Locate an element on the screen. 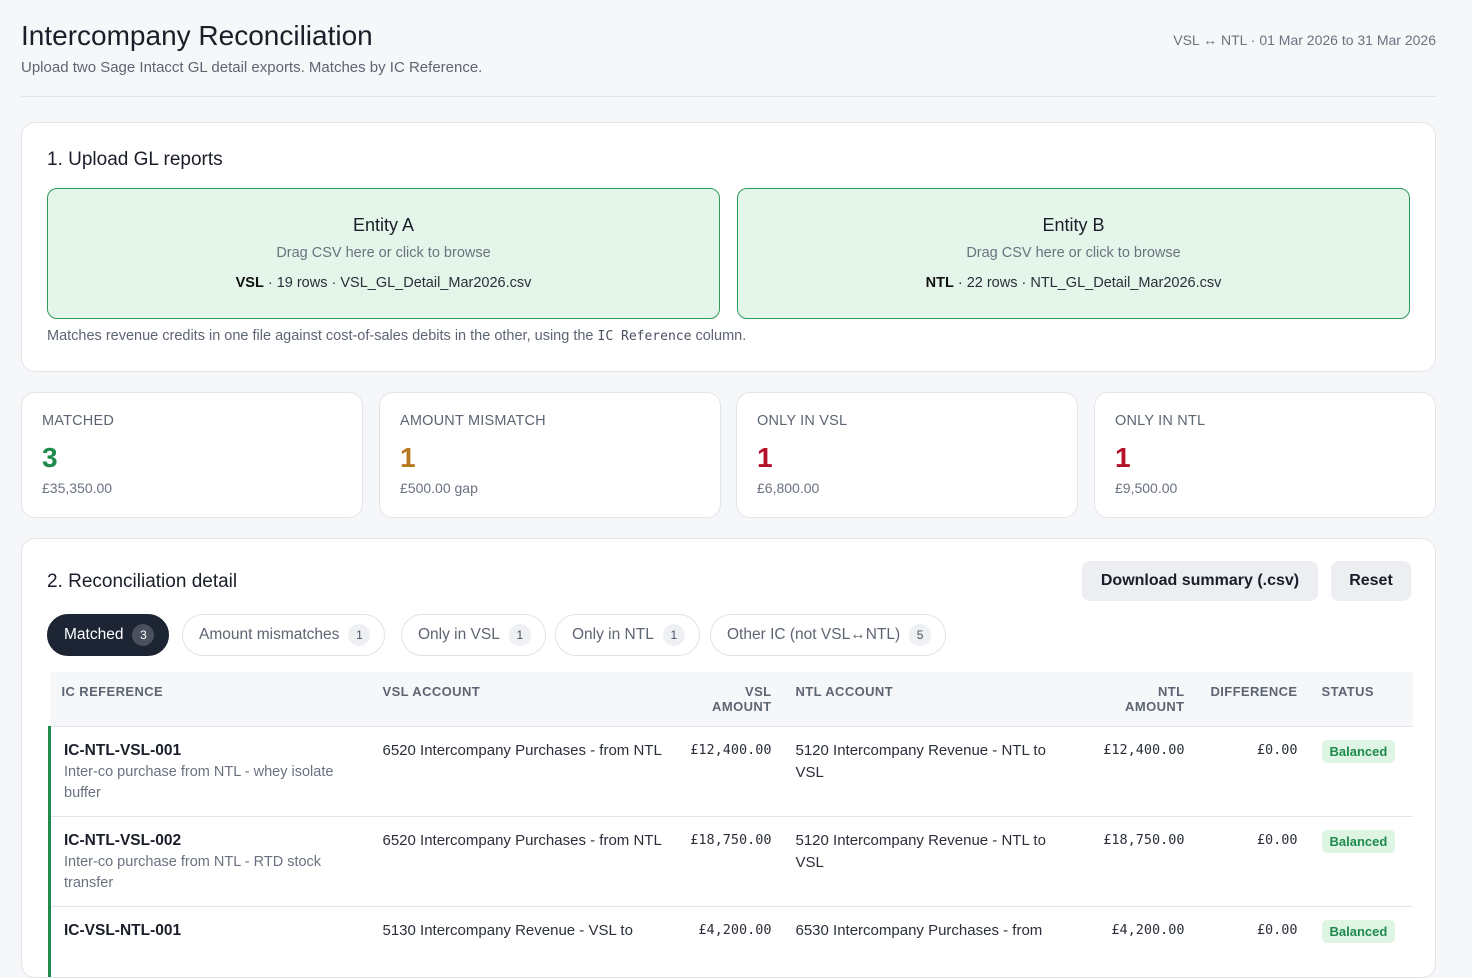  column-header-vsl-account: VSL ACCOUNT is located at coordinates (523, 699).